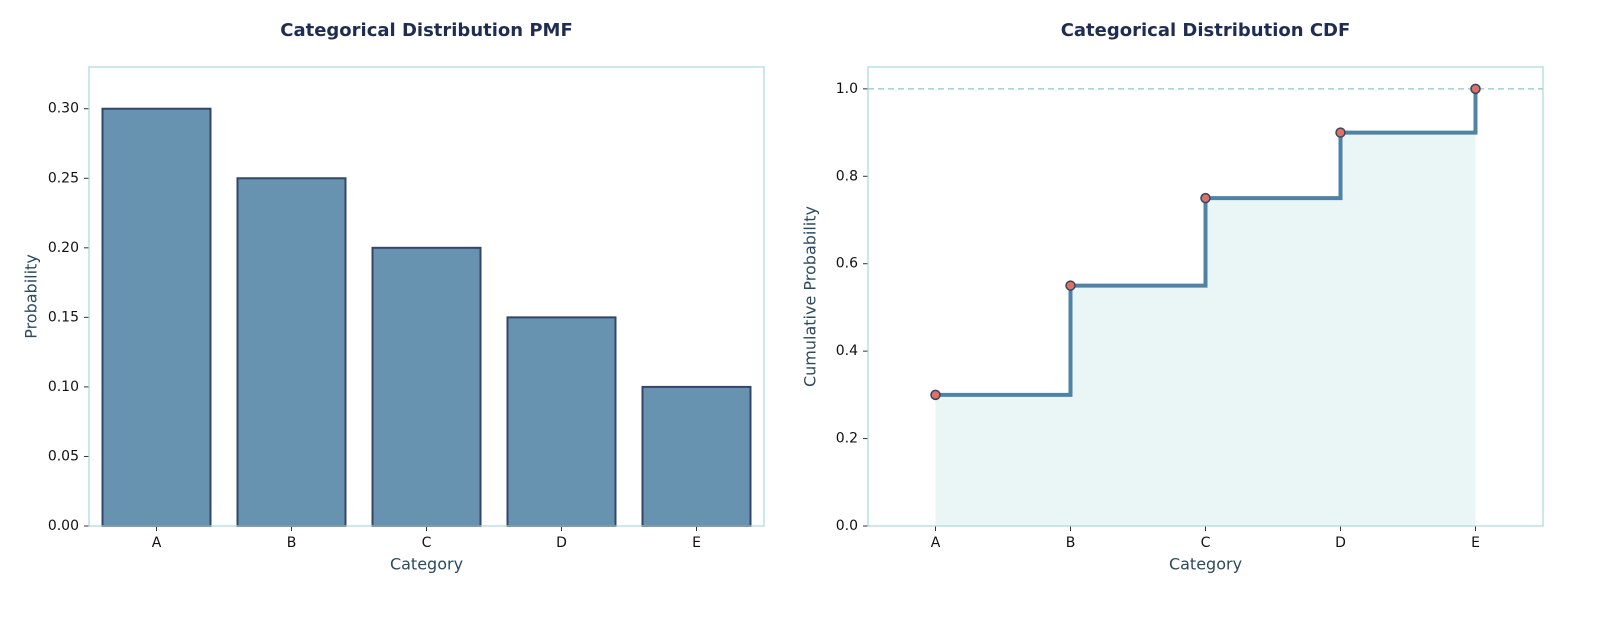 Image resolution: width=1600 pixels, height=626 pixels. Describe the element at coordinates (63, 178) in the screenshot. I see `y-tick-label: 0.25` at that location.